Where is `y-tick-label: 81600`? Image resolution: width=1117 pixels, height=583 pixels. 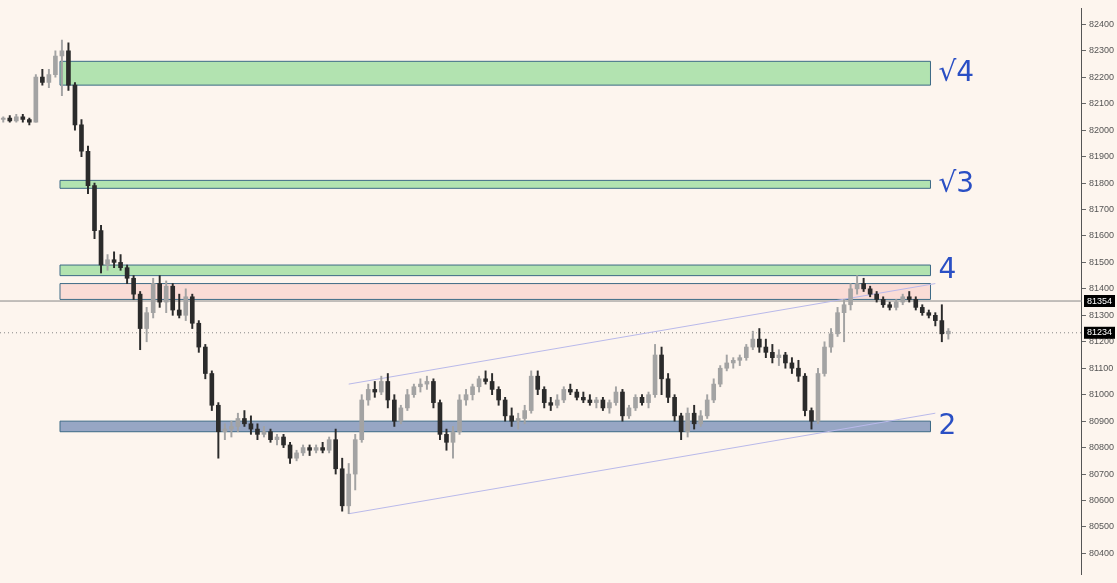
y-tick-label: 81600 is located at coordinates (1101, 235).